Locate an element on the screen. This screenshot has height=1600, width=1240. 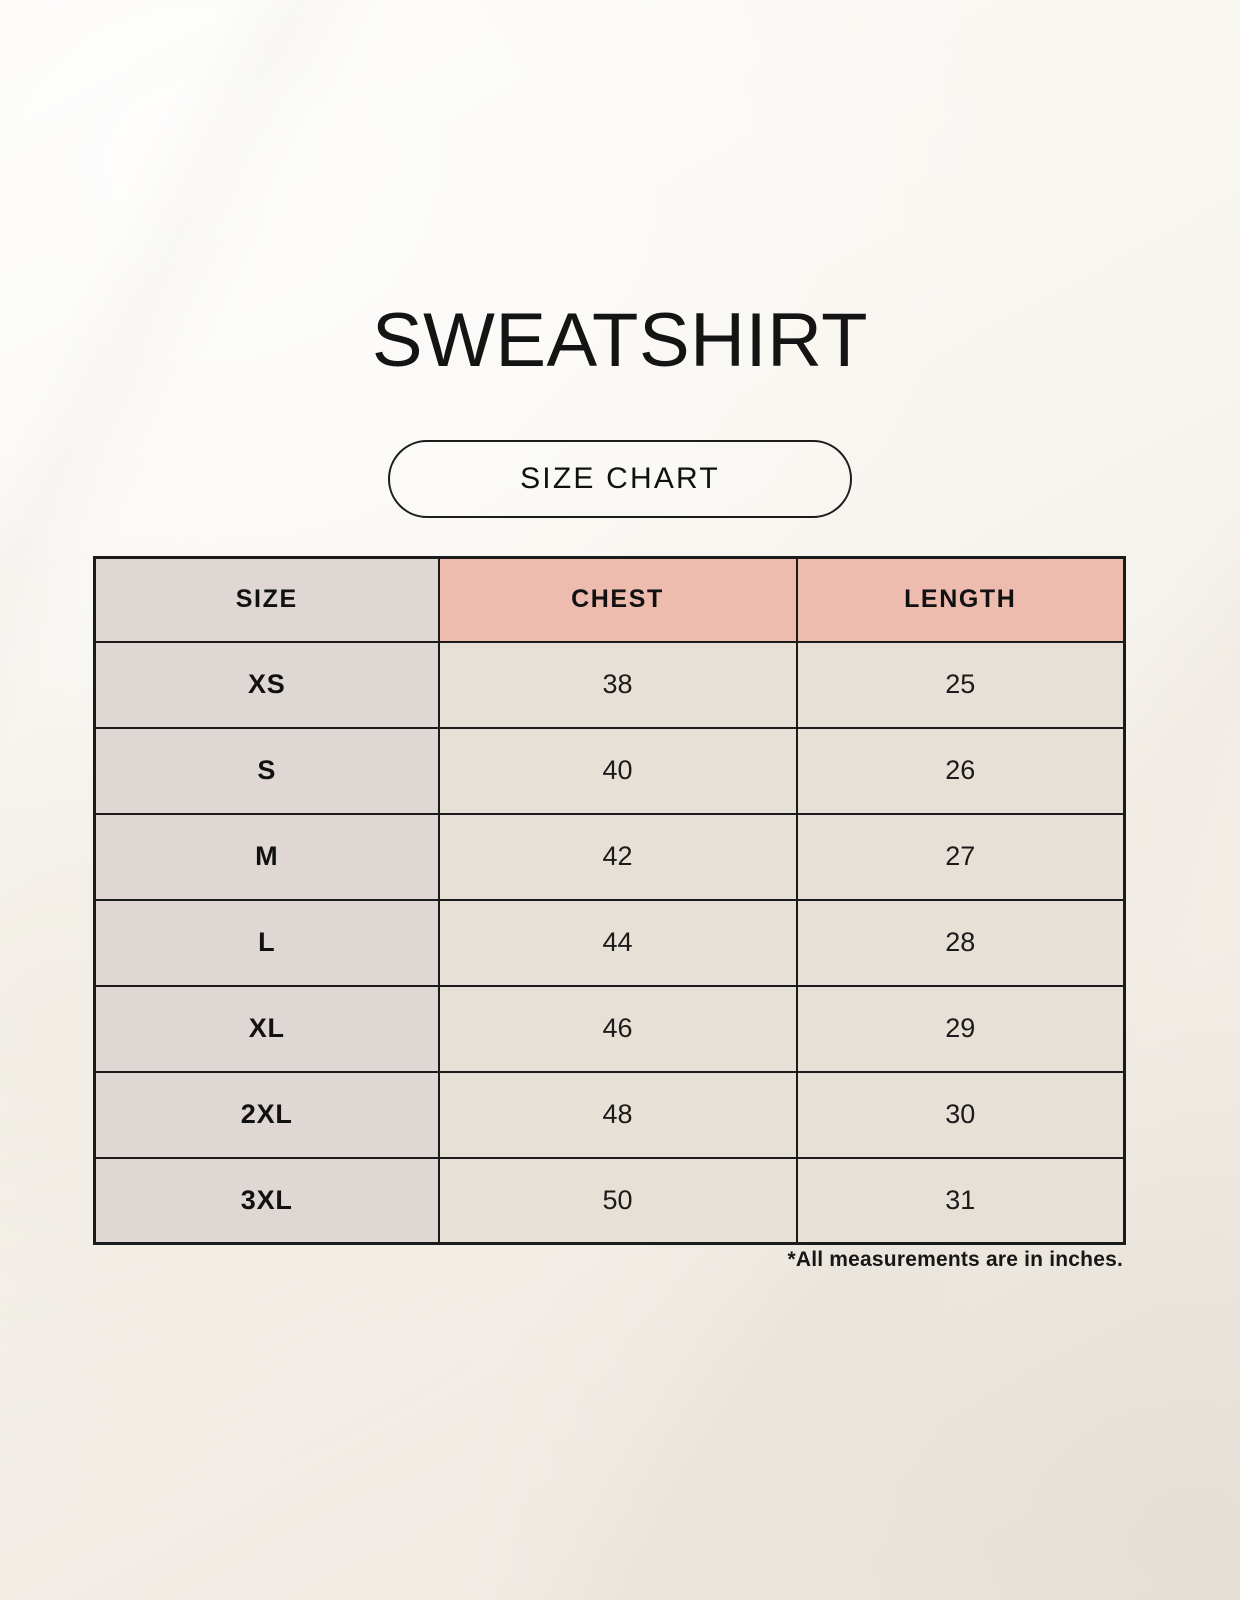
measurement-footnote: *All measurements are in inches. is located at coordinates (955, 1259).